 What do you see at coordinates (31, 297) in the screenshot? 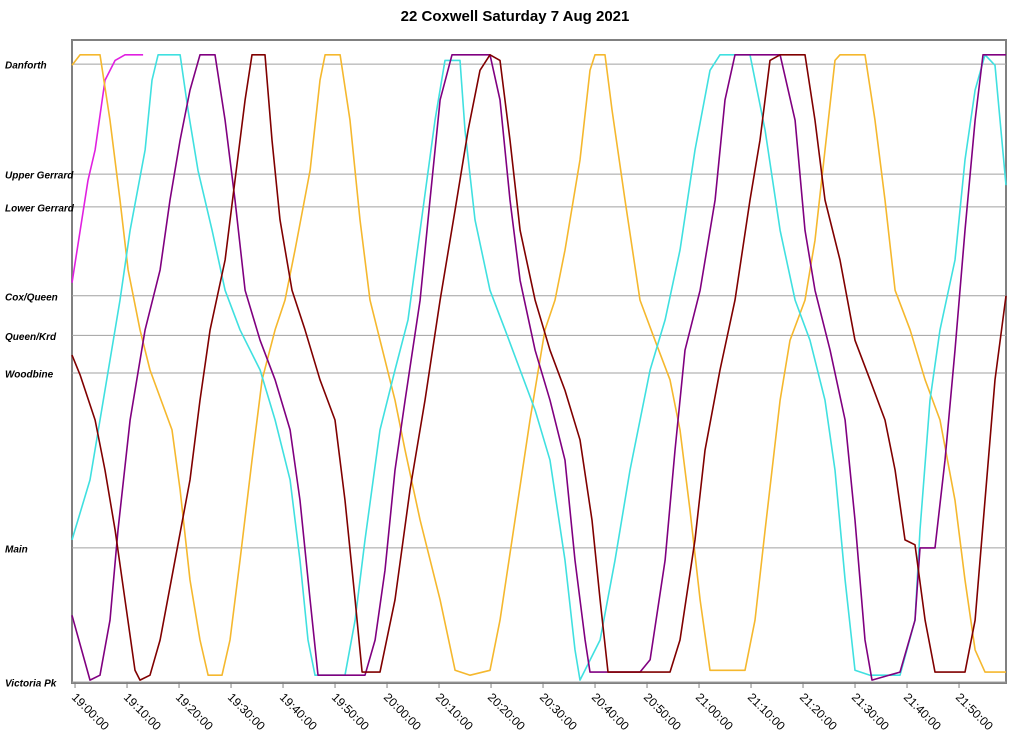
I see `y-tick-label: Cox/Queen` at bounding box center [31, 297].